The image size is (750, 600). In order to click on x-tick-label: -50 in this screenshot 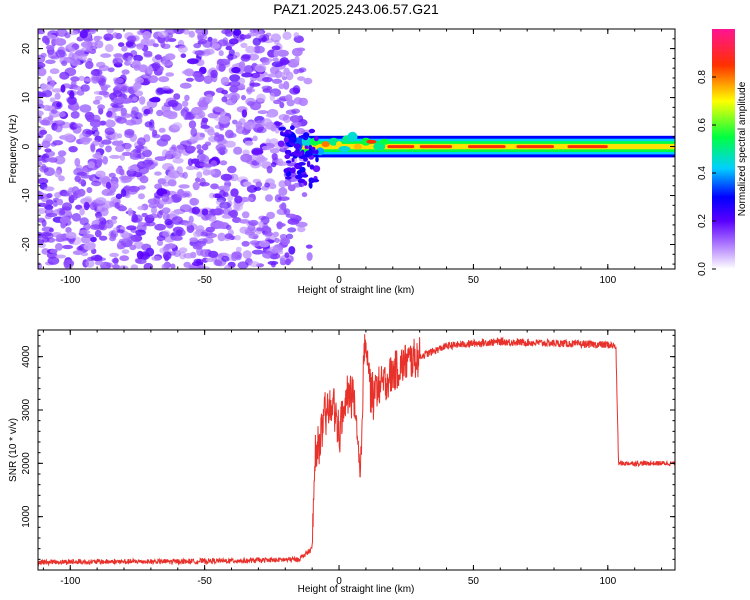, I will do `click(204, 280)`.